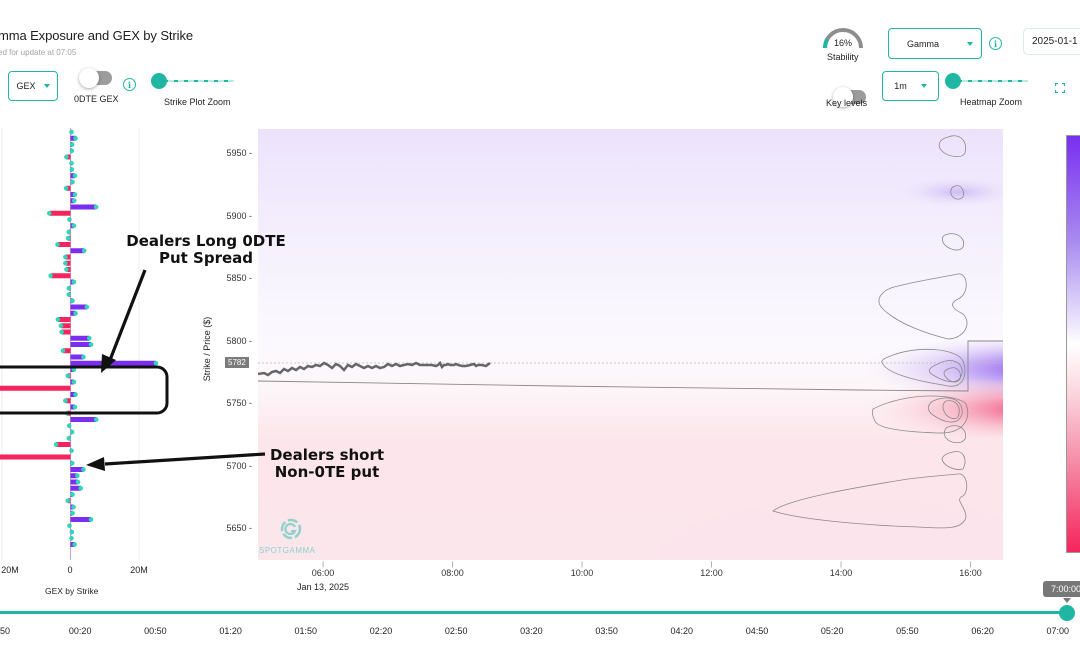 This screenshot has width=1080, height=657. I want to click on page-title: mma Exposure and GEX by Strike, so click(96, 35).